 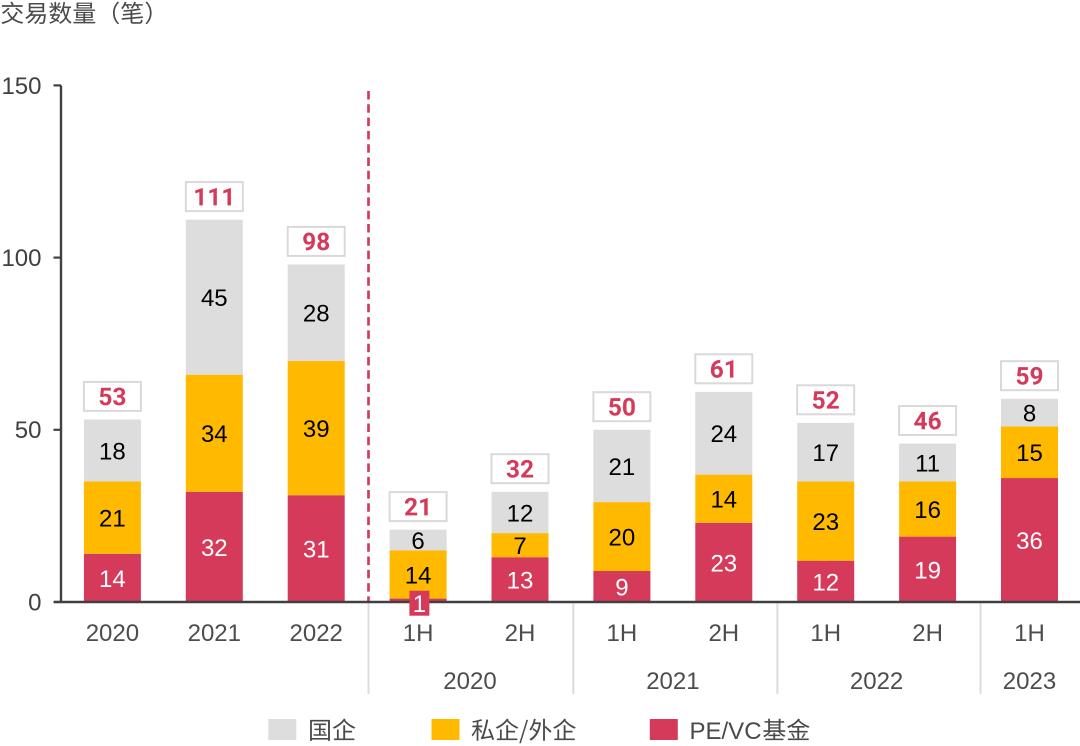 What do you see at coordinates (1029, 541) in the screenshot?
I see `svg-text: 36` at bounding box center [1029, 541].